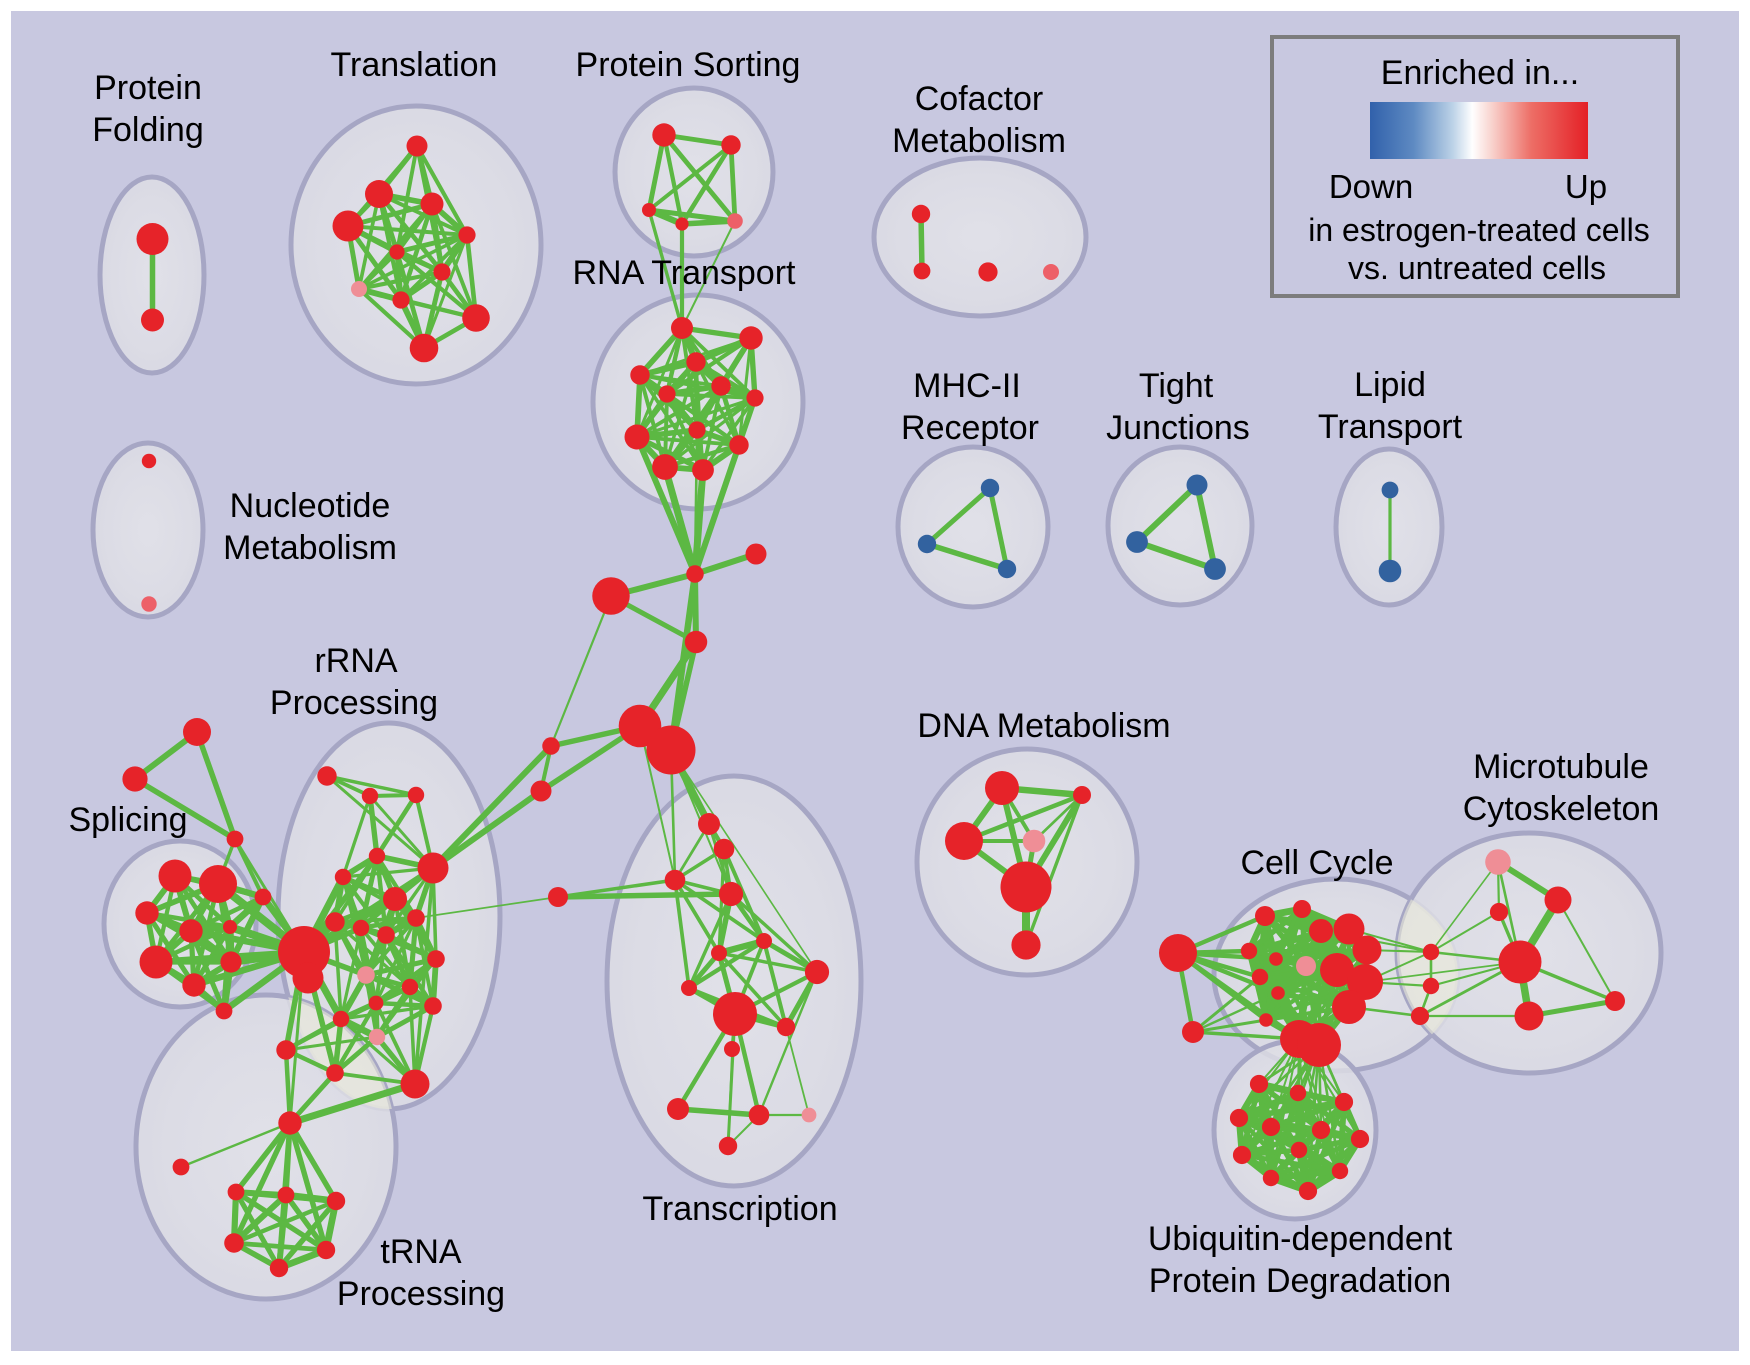 The width and height of the screenshot is (1750, 1365). What do you see at coordinates (1300, 1239) in the screenshot?
I see `svg-text: Ubiquitin-dependent` at bounding box center [1300, 1239].